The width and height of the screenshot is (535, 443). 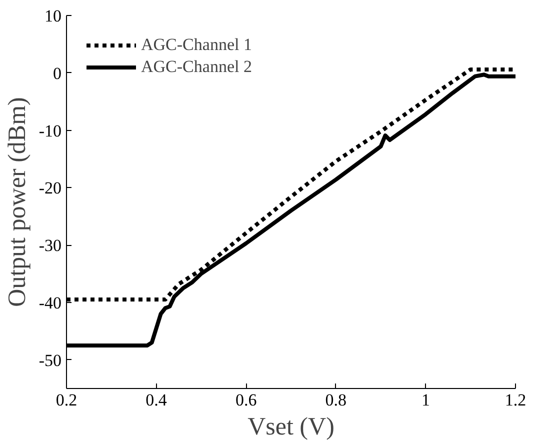 What do you see at coordinates (336, 400) in the screenshot?
I see `x-tick-label: 0.8` at bounding box center [336, 400].